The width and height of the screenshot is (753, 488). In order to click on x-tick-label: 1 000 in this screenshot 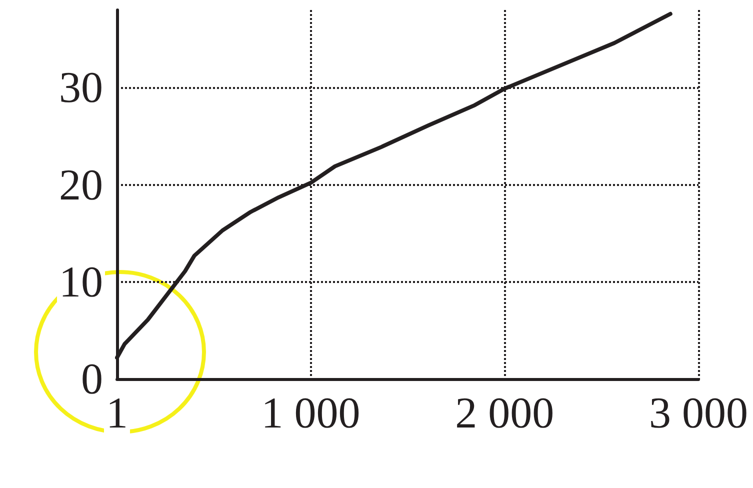, I will do `click(310, 413)`.